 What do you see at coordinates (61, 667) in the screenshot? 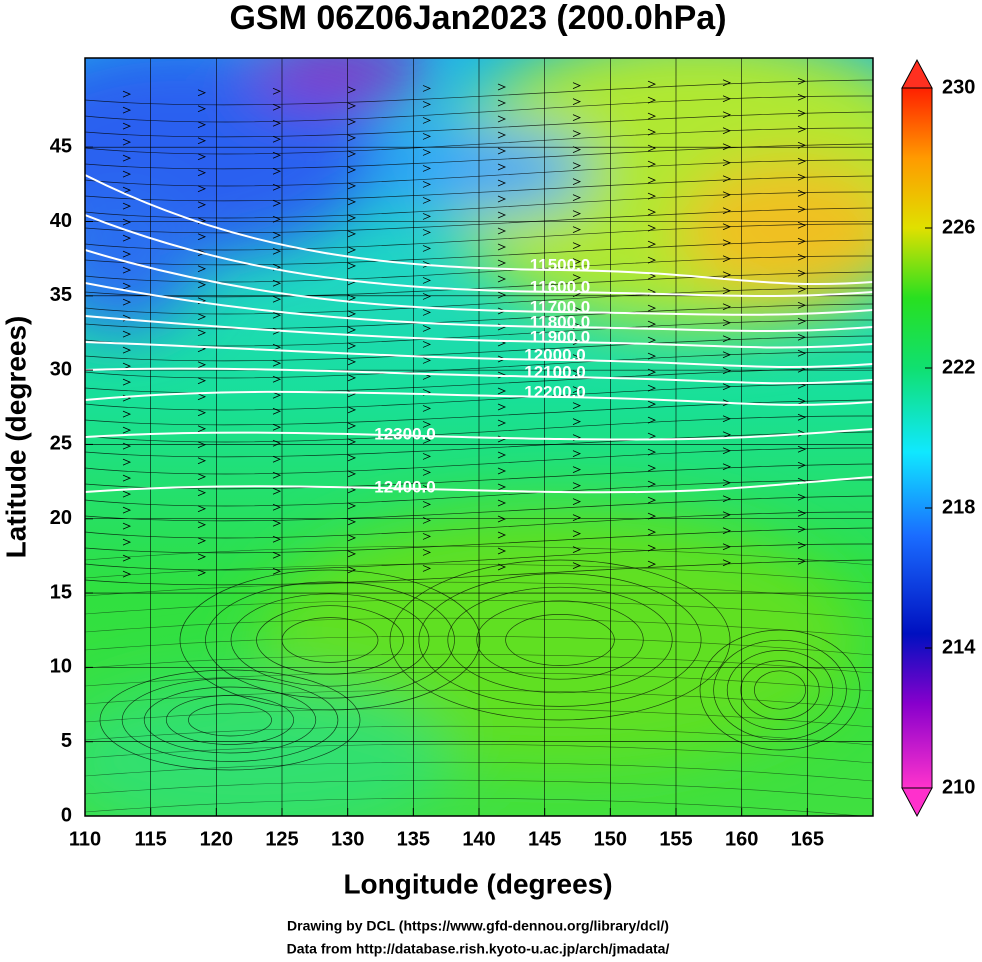
I see `y-tick-label: 10` at bounding box center [61, 667].